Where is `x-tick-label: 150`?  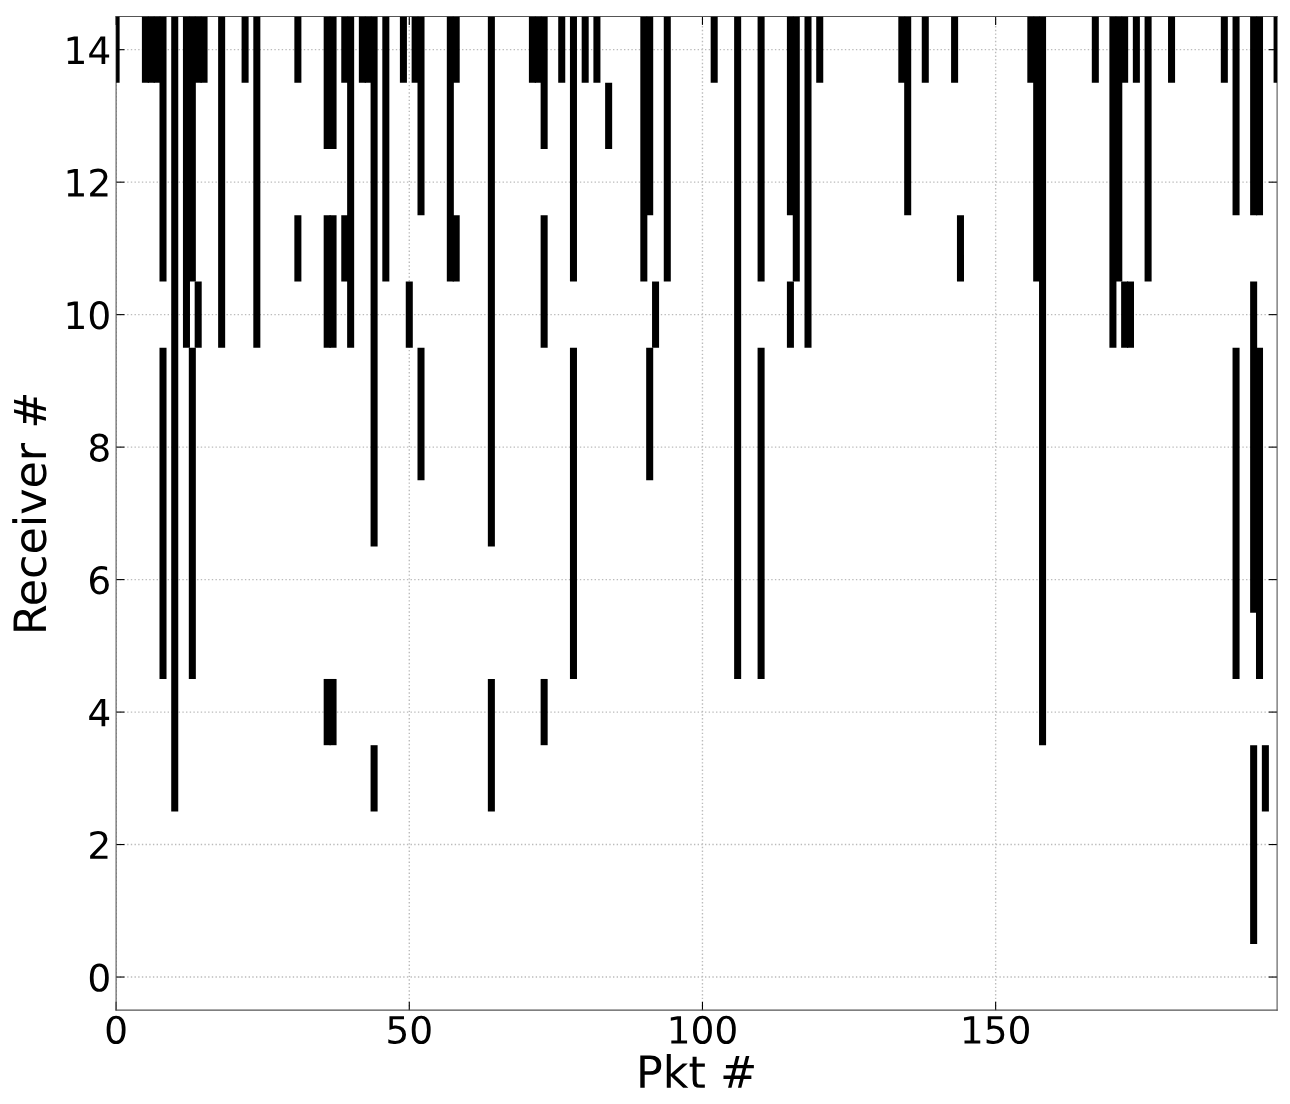
x-tick-label: 150 is located at coordinates (996, 1030).